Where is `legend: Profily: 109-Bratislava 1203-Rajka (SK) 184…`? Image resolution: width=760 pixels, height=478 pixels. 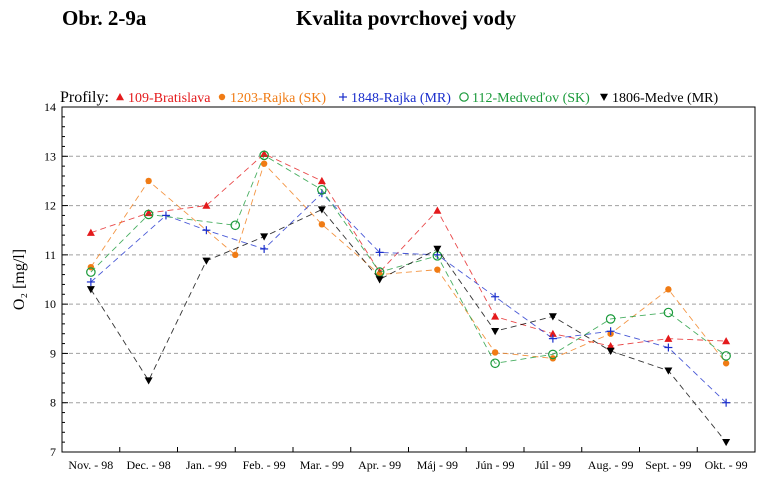
legend: Profily: 109-Bratislava 1203-Rajka (SK) 184… is located at coordinates (389, 97).